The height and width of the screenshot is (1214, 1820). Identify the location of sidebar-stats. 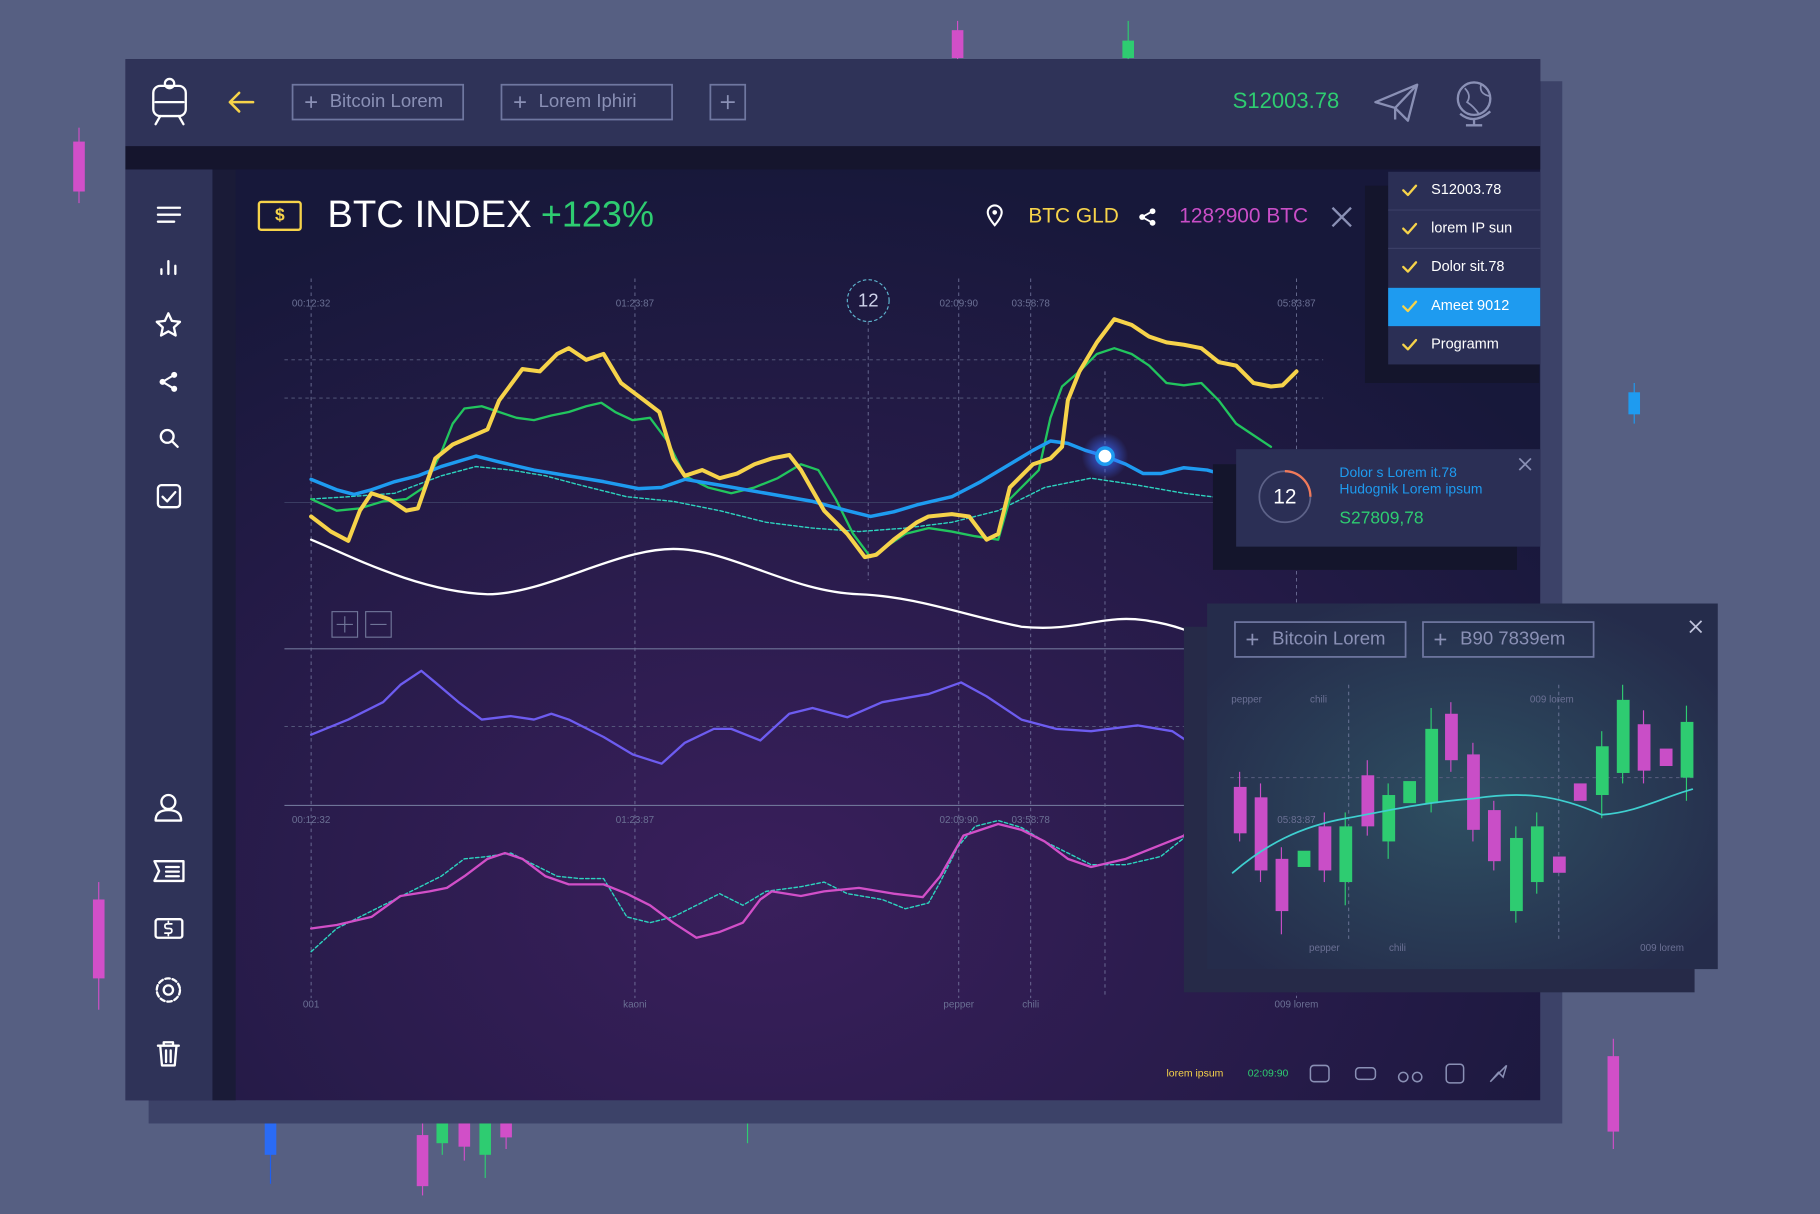
(168, 267).